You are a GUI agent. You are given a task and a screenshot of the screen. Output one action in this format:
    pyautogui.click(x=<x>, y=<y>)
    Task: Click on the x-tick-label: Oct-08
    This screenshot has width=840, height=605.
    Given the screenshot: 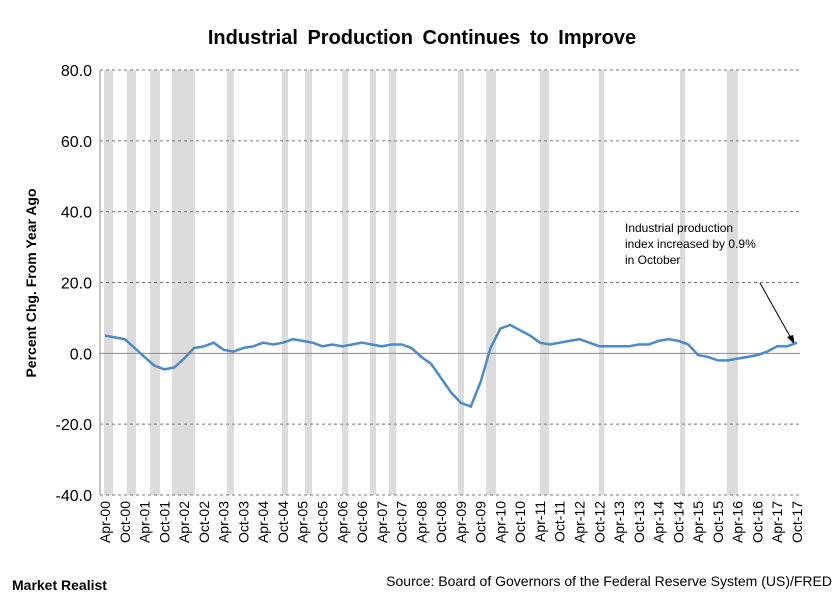 What is the action you would take?
    pyautogui.click(x=441, y=522)
    